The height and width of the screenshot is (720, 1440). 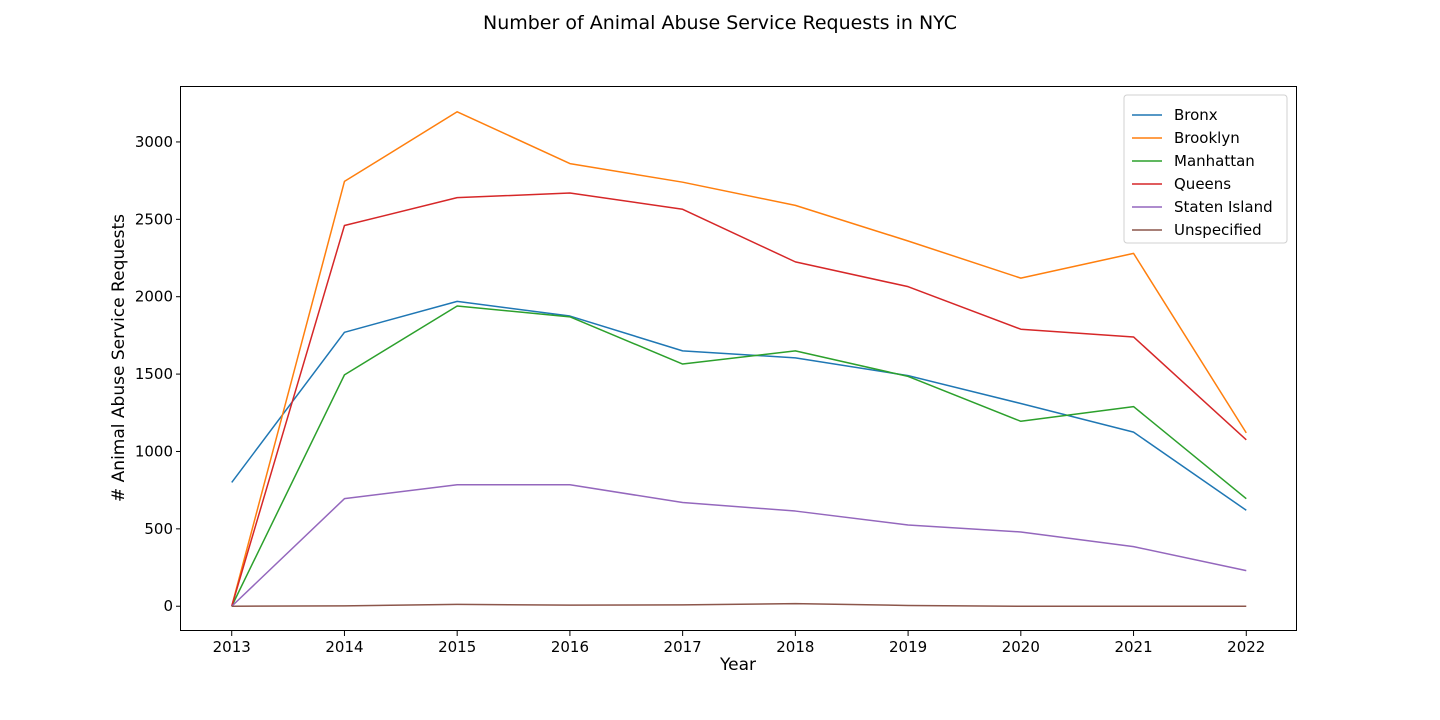 What do you see at coordinates (1223, 207) in the screenshot?
I see `legend-entry-label: Staten Island` at bounding box center [1223, 207].